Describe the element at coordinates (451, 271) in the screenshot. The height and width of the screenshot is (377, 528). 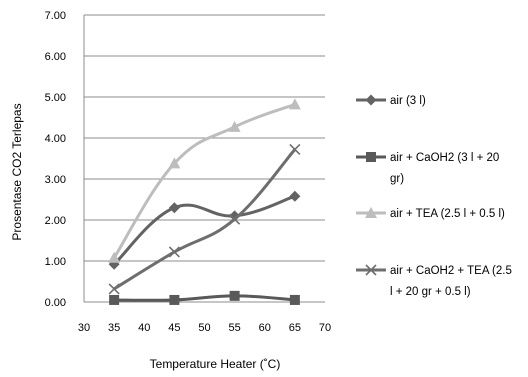
I see `legend-label: air + CaOH2 + TEA (2.5` at that location.